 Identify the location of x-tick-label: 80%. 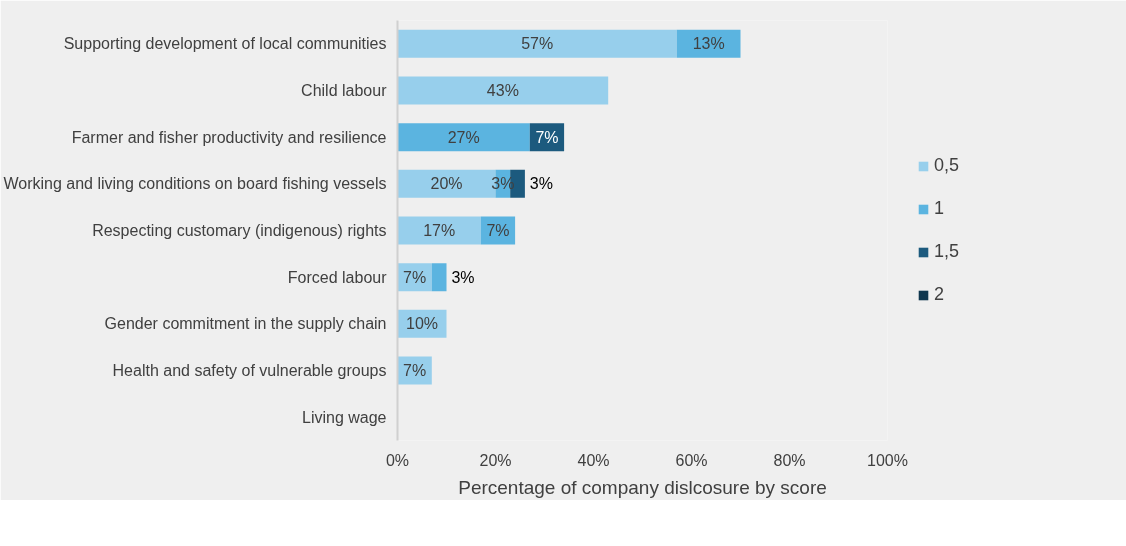
(789, 460).